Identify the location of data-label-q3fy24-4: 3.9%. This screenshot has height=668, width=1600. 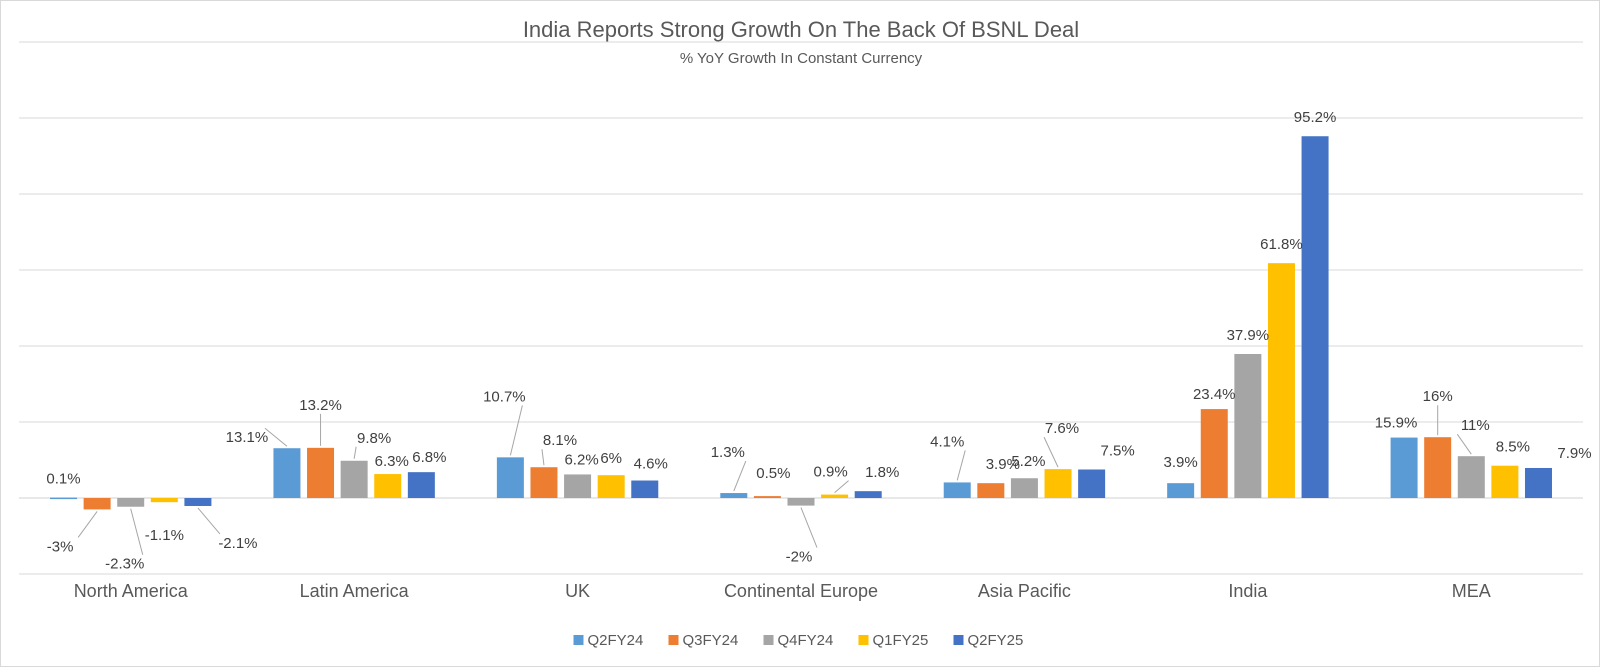
(1003, 464).